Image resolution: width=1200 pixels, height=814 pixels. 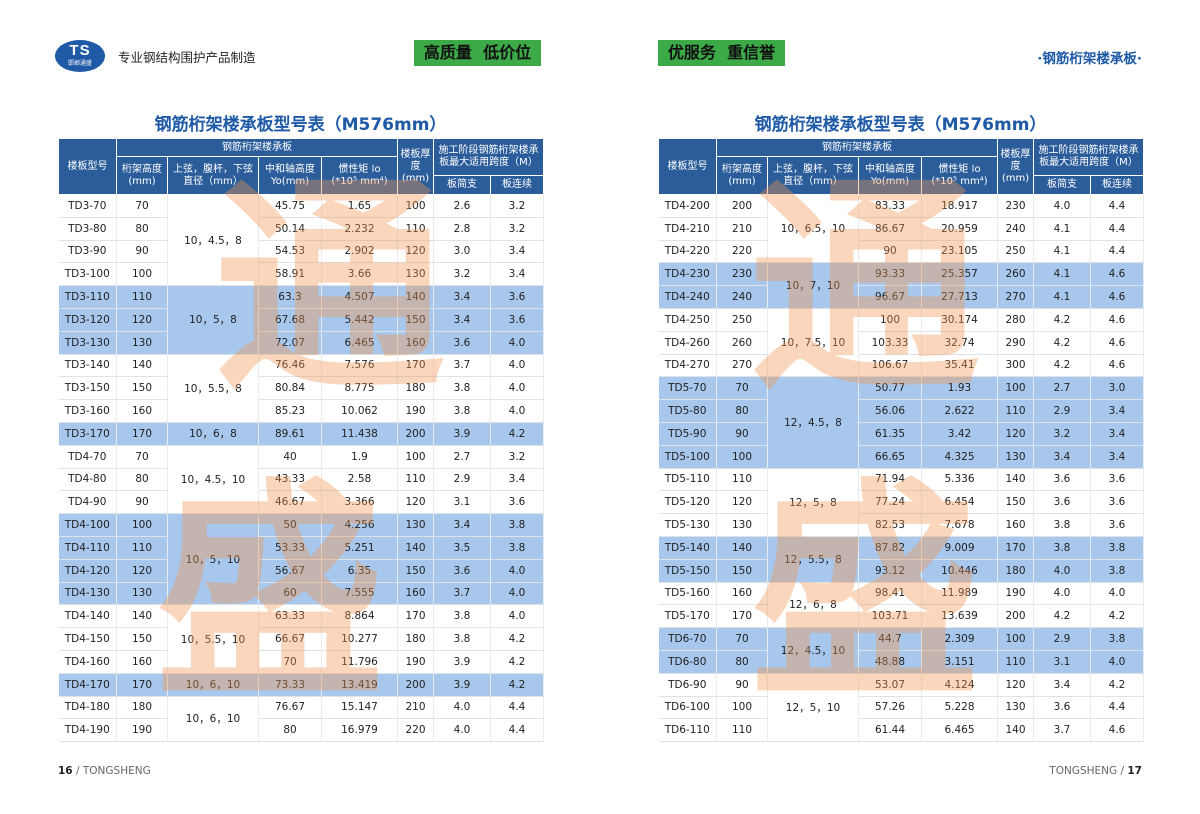 I want to click on table-cell: TD3-100, so click(x=87, y=274).